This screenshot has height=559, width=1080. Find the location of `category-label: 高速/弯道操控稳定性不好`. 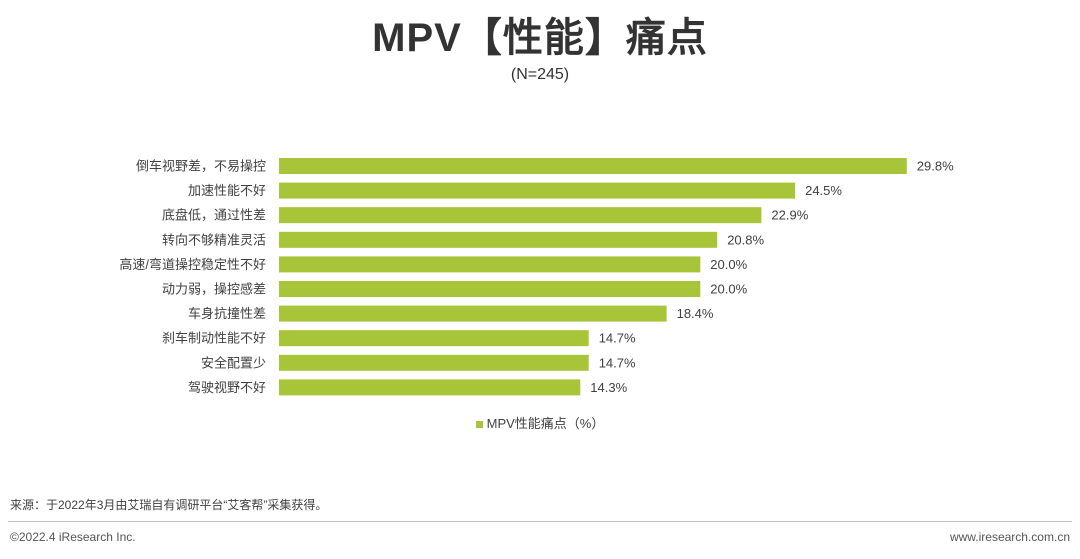

category-label: 高速/弯道操控稳定性不好 is located at coordinates (192, 264).